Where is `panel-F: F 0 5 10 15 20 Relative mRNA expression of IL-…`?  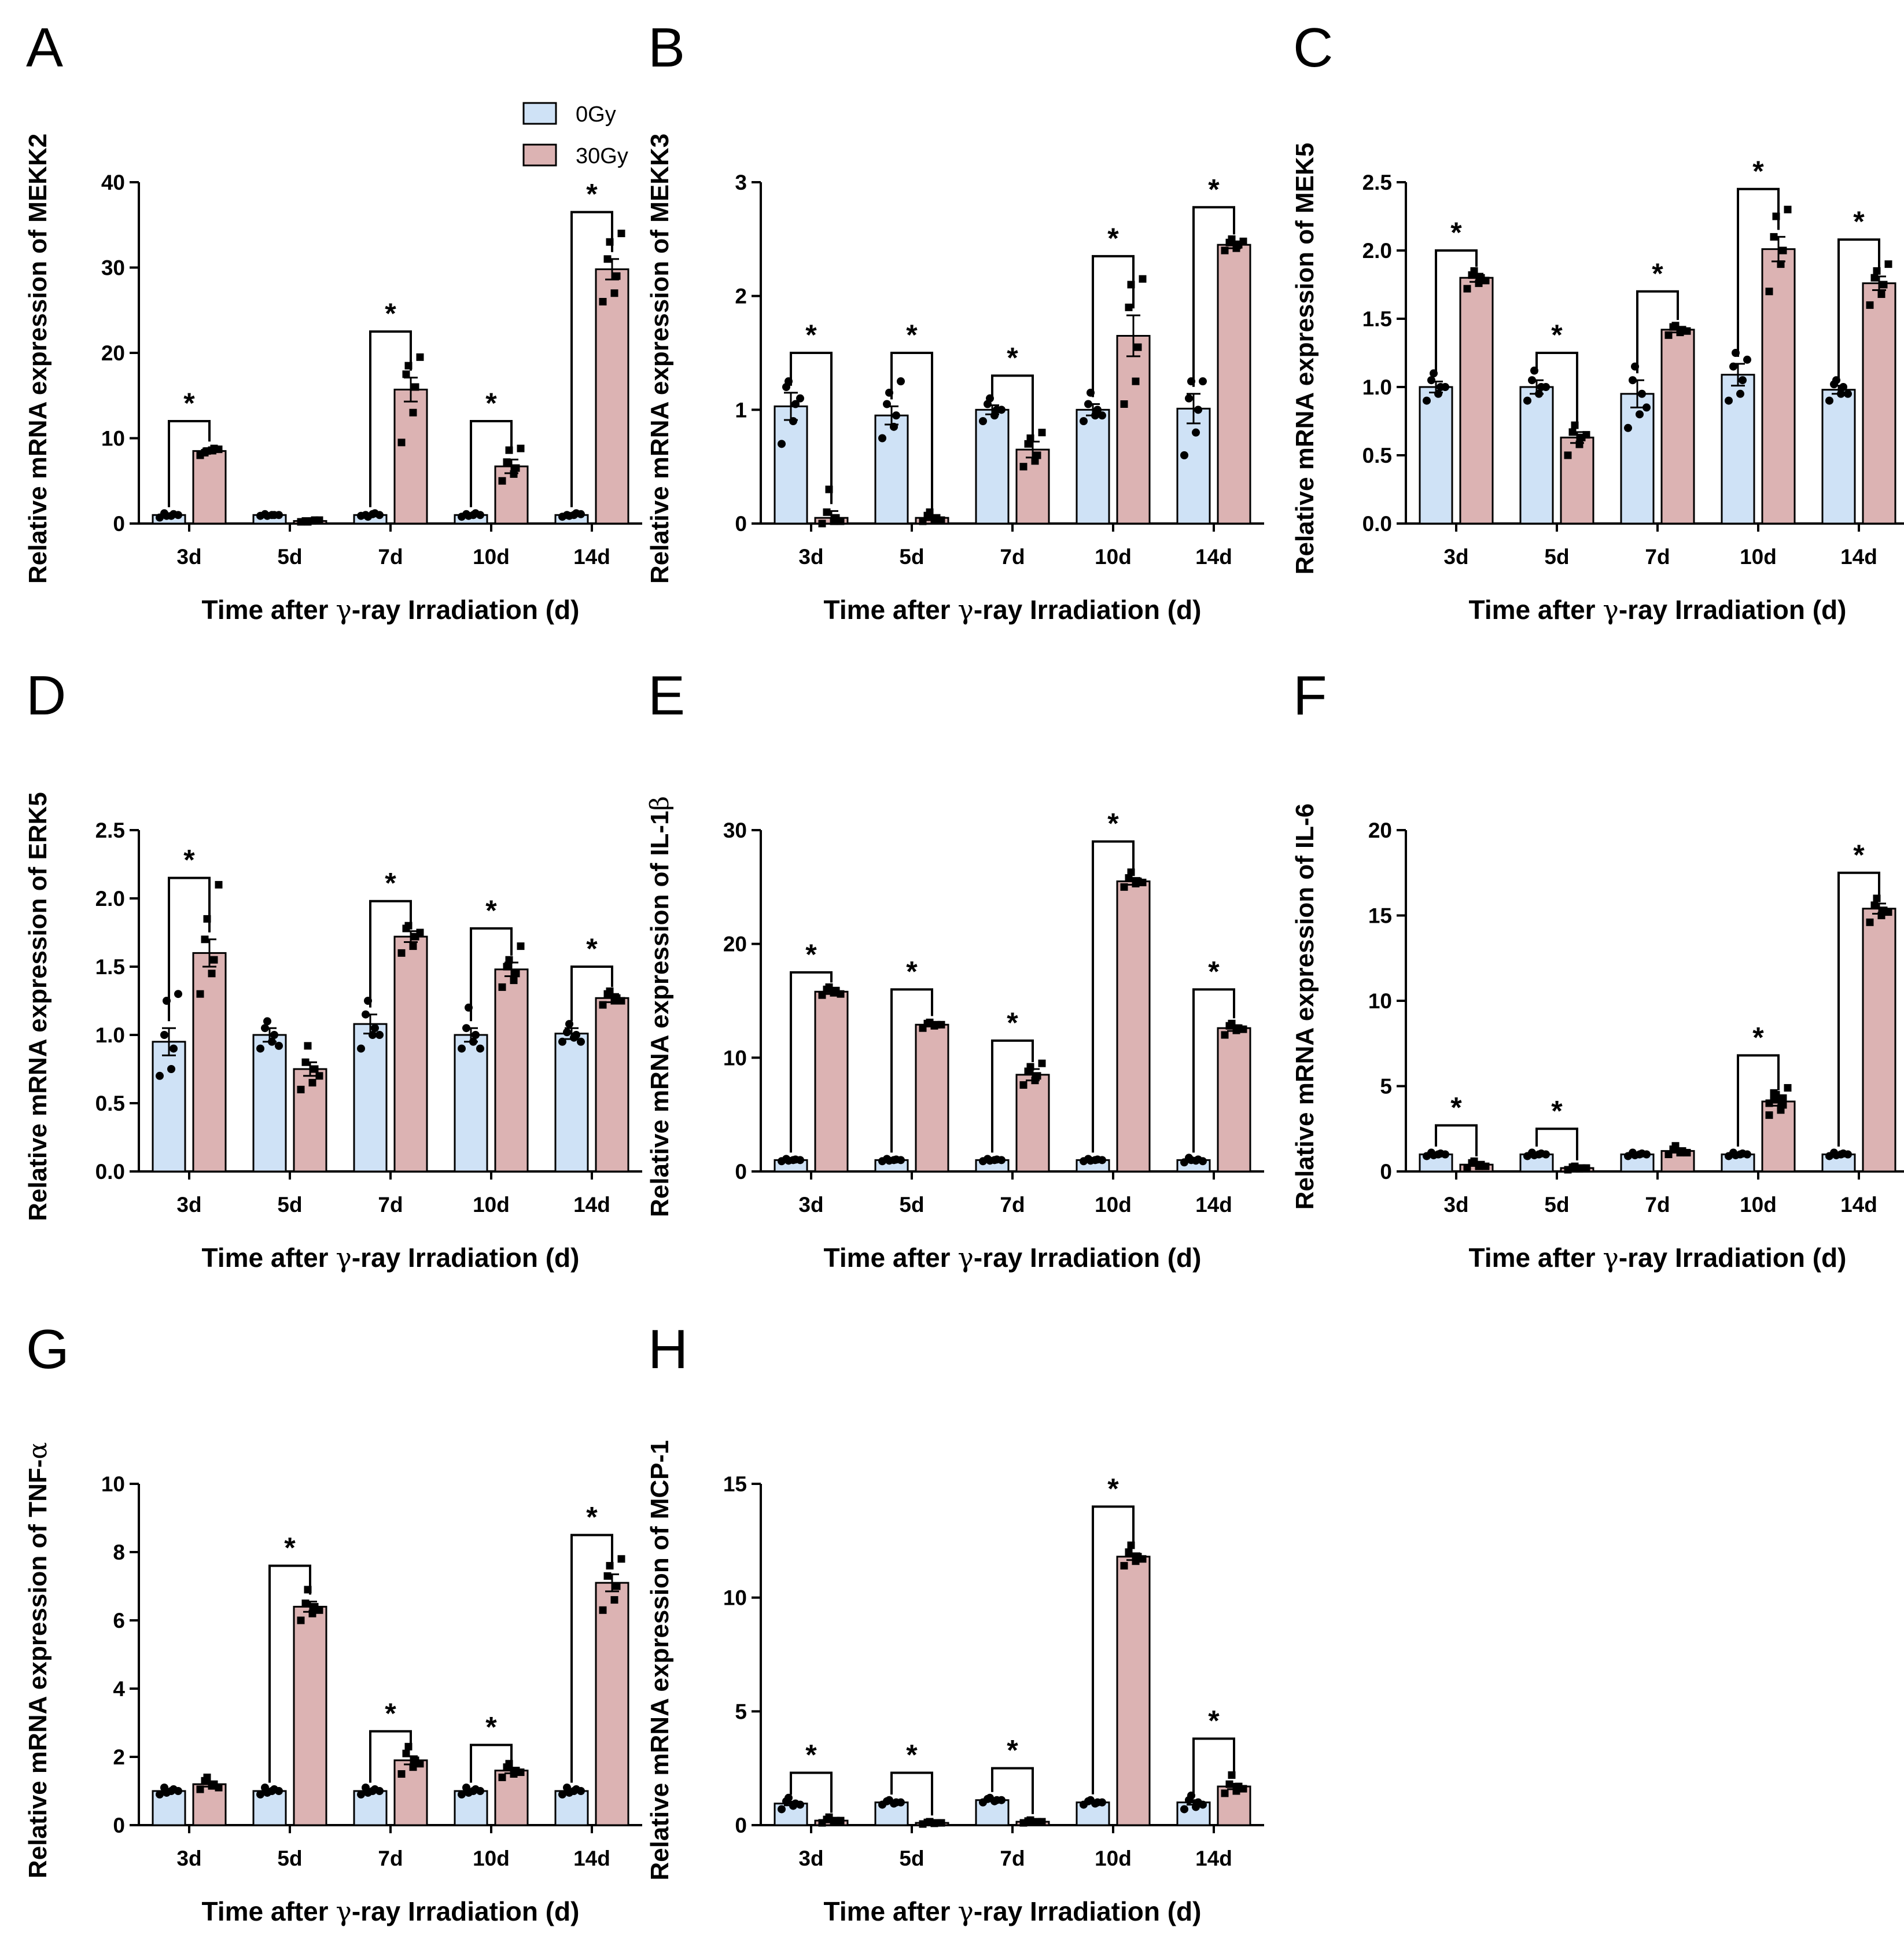 panel-F: F 0 5 10 15 20 Relative mRNA expression of IL-… is located at coordinates (1597, 969).